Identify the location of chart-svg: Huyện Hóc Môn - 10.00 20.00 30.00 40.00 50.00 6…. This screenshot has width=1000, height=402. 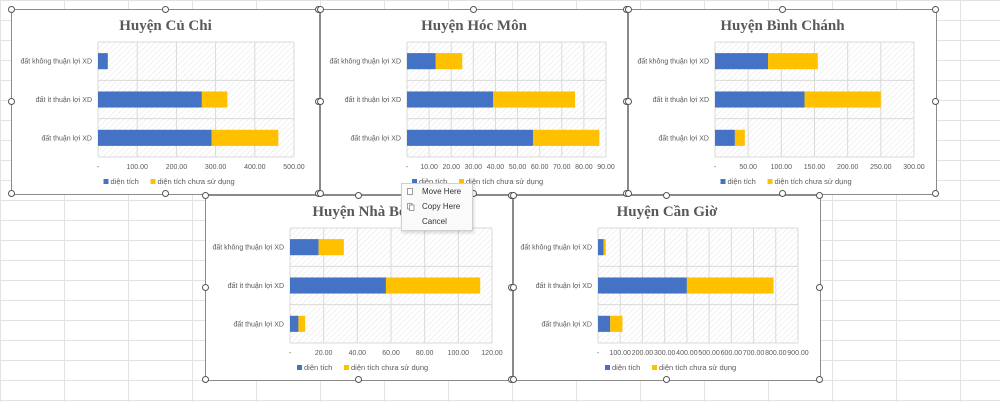
(472, 102).